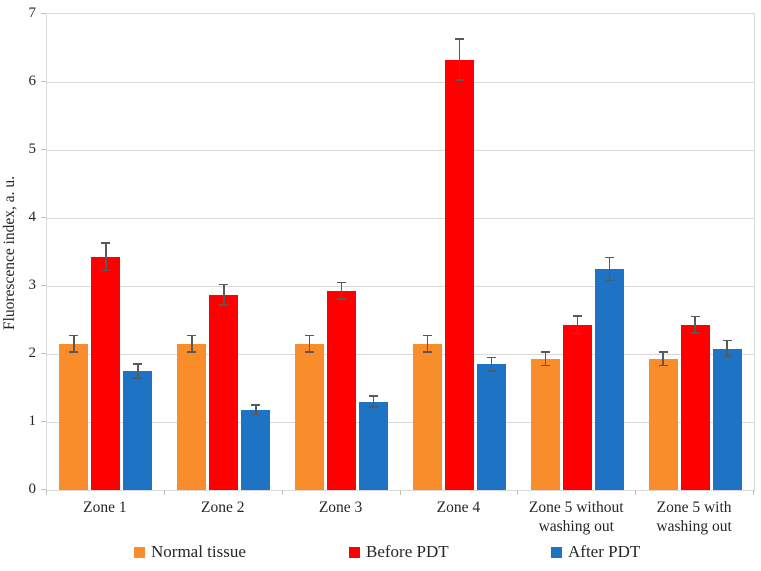  I want to click on legend-item-normal-tissue: Normal tissue, so click(190, 552).